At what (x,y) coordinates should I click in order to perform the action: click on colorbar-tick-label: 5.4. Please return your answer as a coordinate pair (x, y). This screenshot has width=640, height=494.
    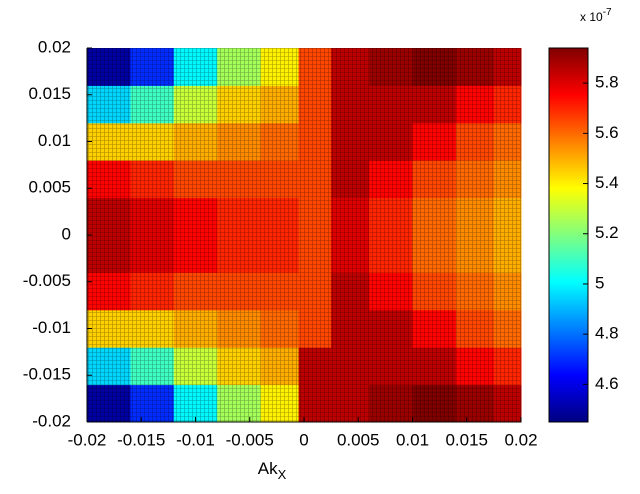
    Looking at the image, I should click on (607, 182).